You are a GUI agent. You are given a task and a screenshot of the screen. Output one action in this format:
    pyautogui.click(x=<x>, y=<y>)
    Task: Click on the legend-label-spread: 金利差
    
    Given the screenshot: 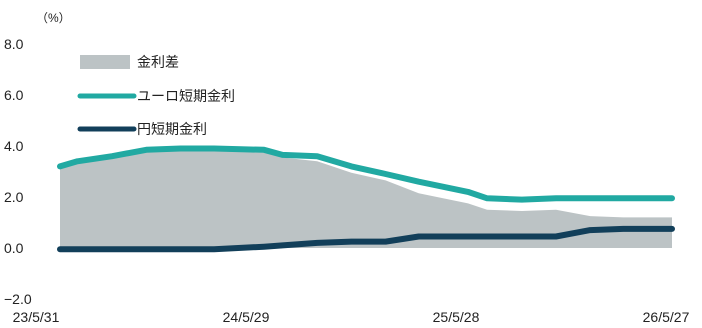 What is the action you would take?
    pyautogui.click(x=158, y=62)
    